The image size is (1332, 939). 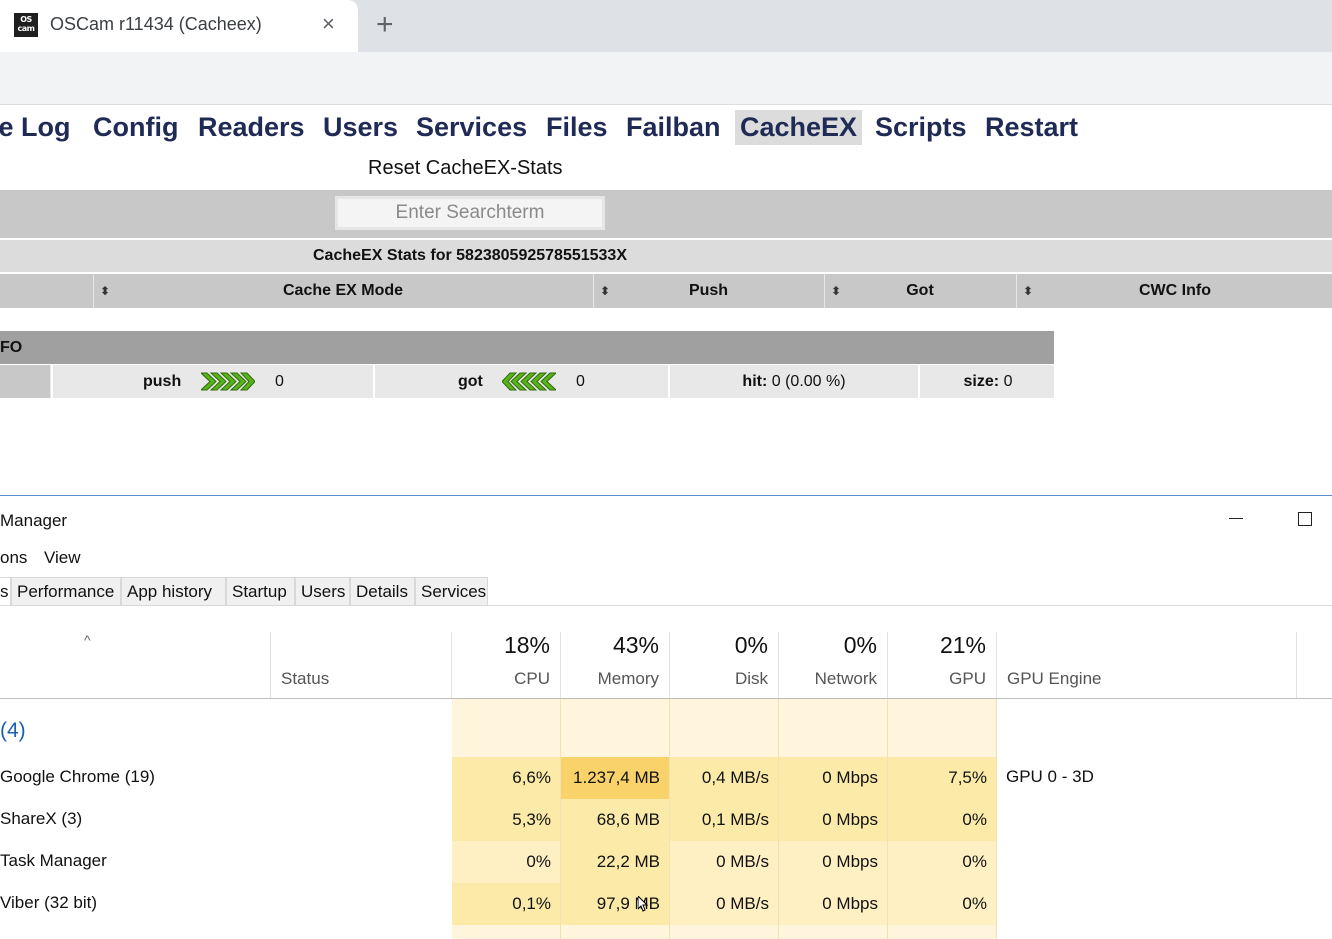 What do you see at coordinates (465, 168) in the screenshot?
I see `reset-cacheex-stats-link: Reset CacheEX-Stats` at bounding box center [465, 168].